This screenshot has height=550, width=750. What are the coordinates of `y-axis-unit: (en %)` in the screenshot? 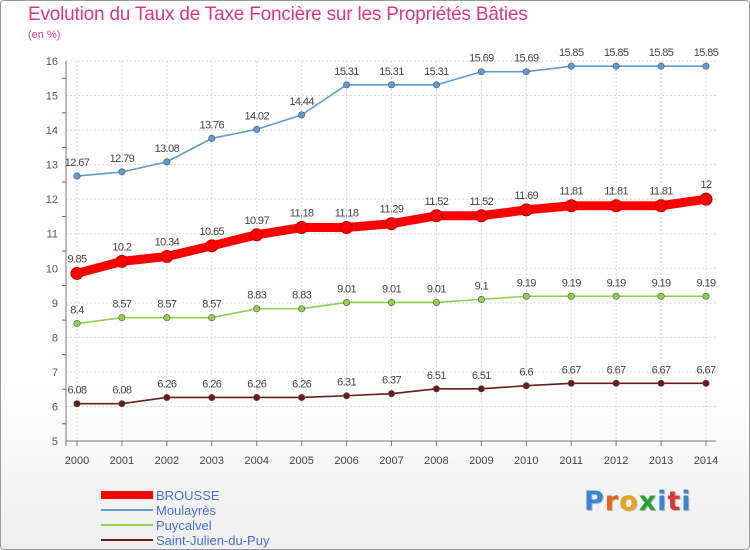 It's located at (44, 35).